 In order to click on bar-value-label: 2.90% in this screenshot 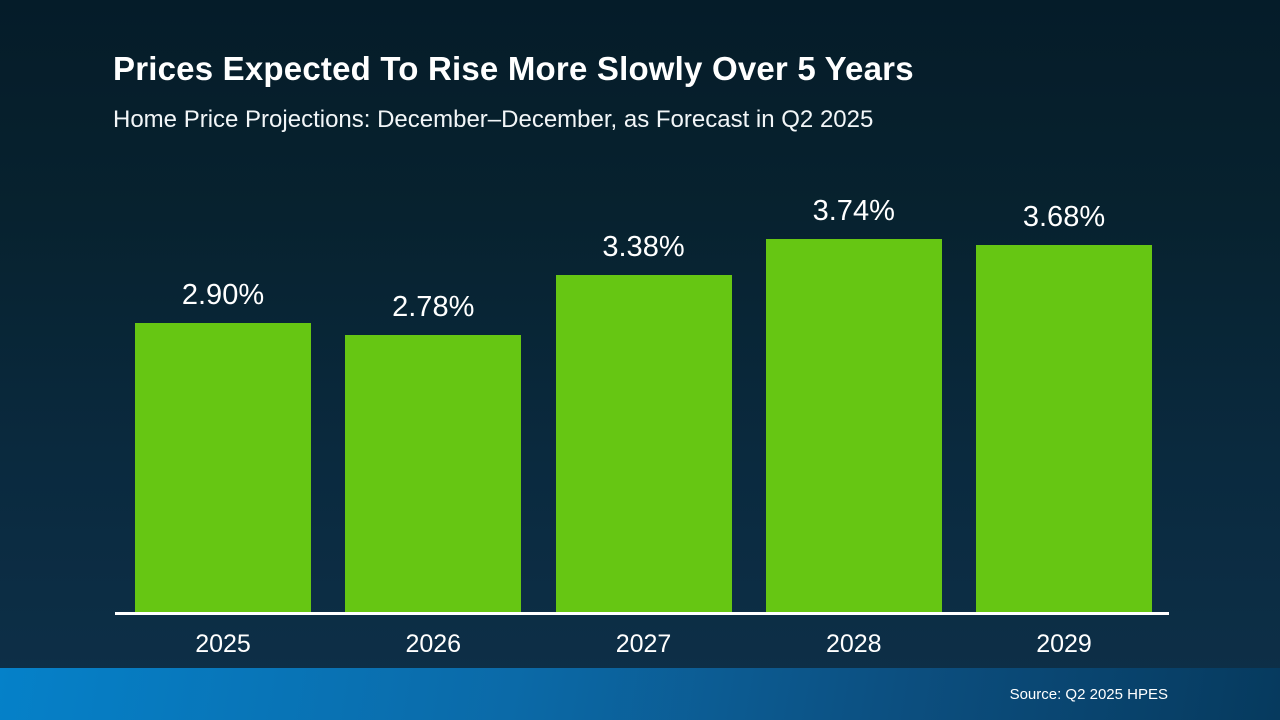, I will do `click(223, 295)`.